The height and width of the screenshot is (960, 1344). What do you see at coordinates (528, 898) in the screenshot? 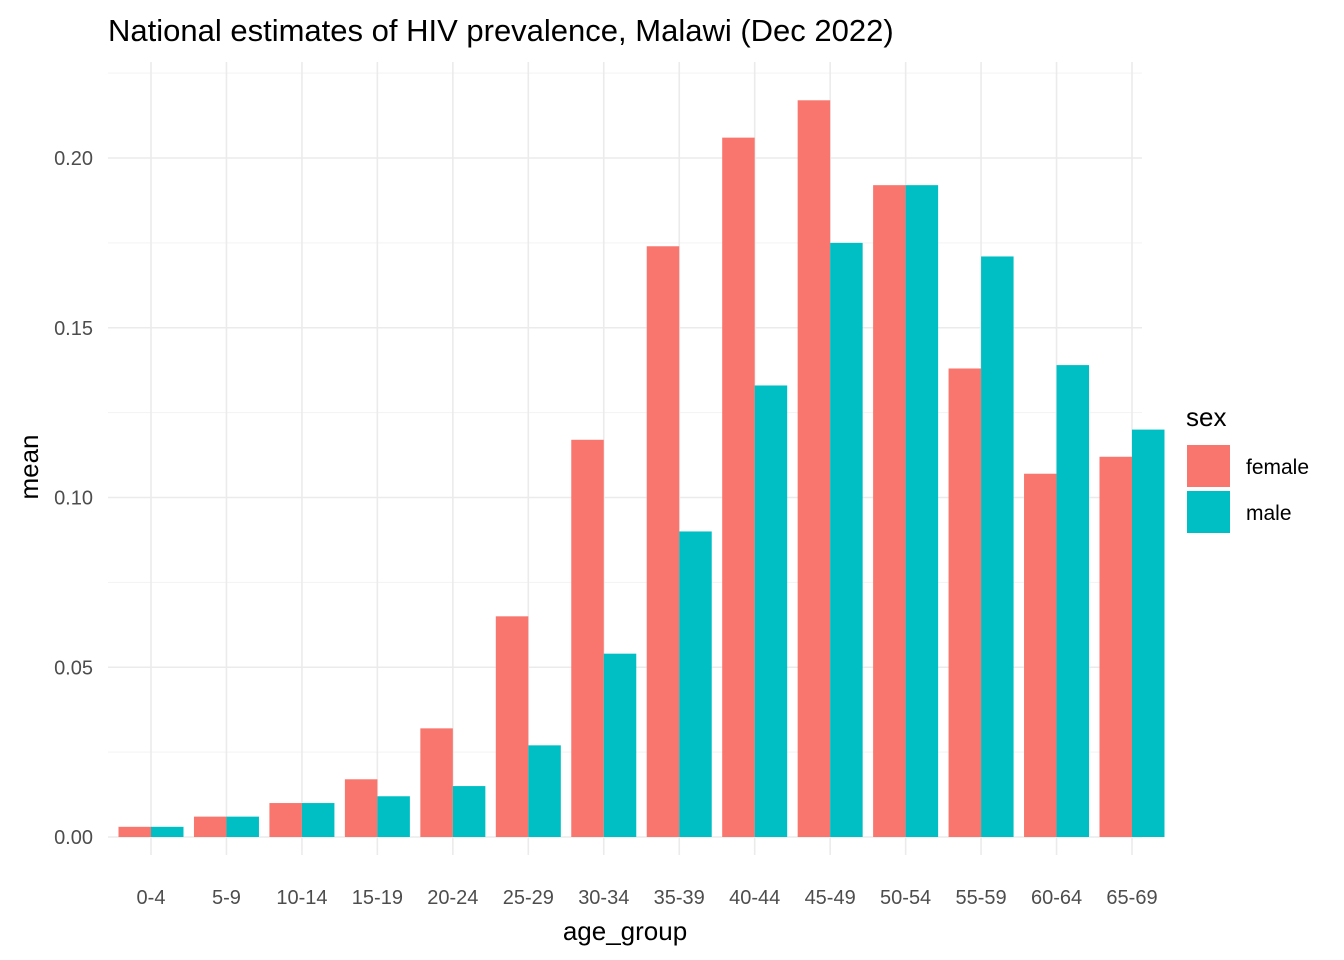
I see `x-tick-label: 25-29` at bounding box center [528, 898].